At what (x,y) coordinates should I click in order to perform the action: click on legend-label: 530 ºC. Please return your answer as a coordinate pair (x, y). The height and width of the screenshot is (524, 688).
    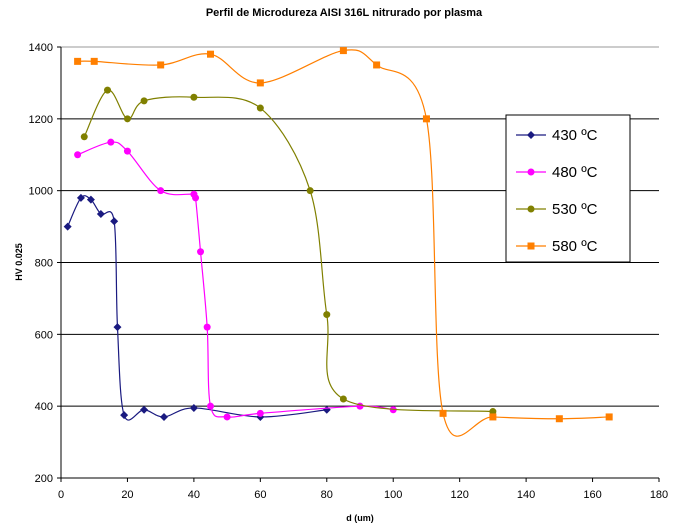
    Looking at the image, I should click on (575, 209).